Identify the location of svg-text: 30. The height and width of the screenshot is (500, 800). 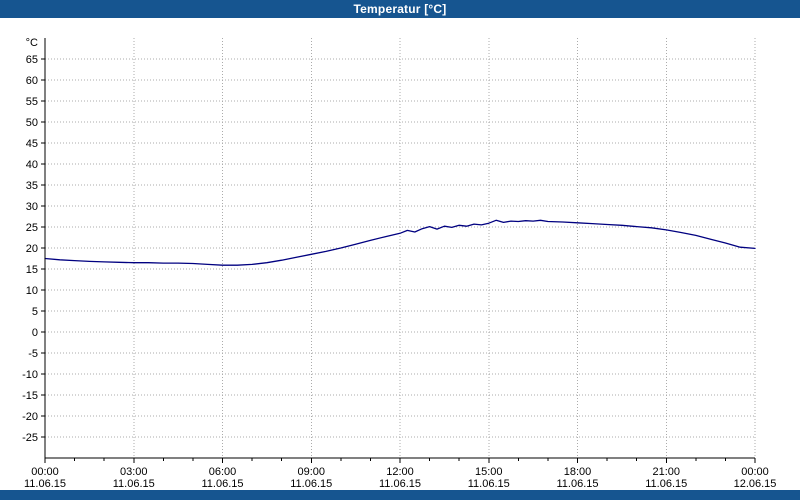
(32, 207).